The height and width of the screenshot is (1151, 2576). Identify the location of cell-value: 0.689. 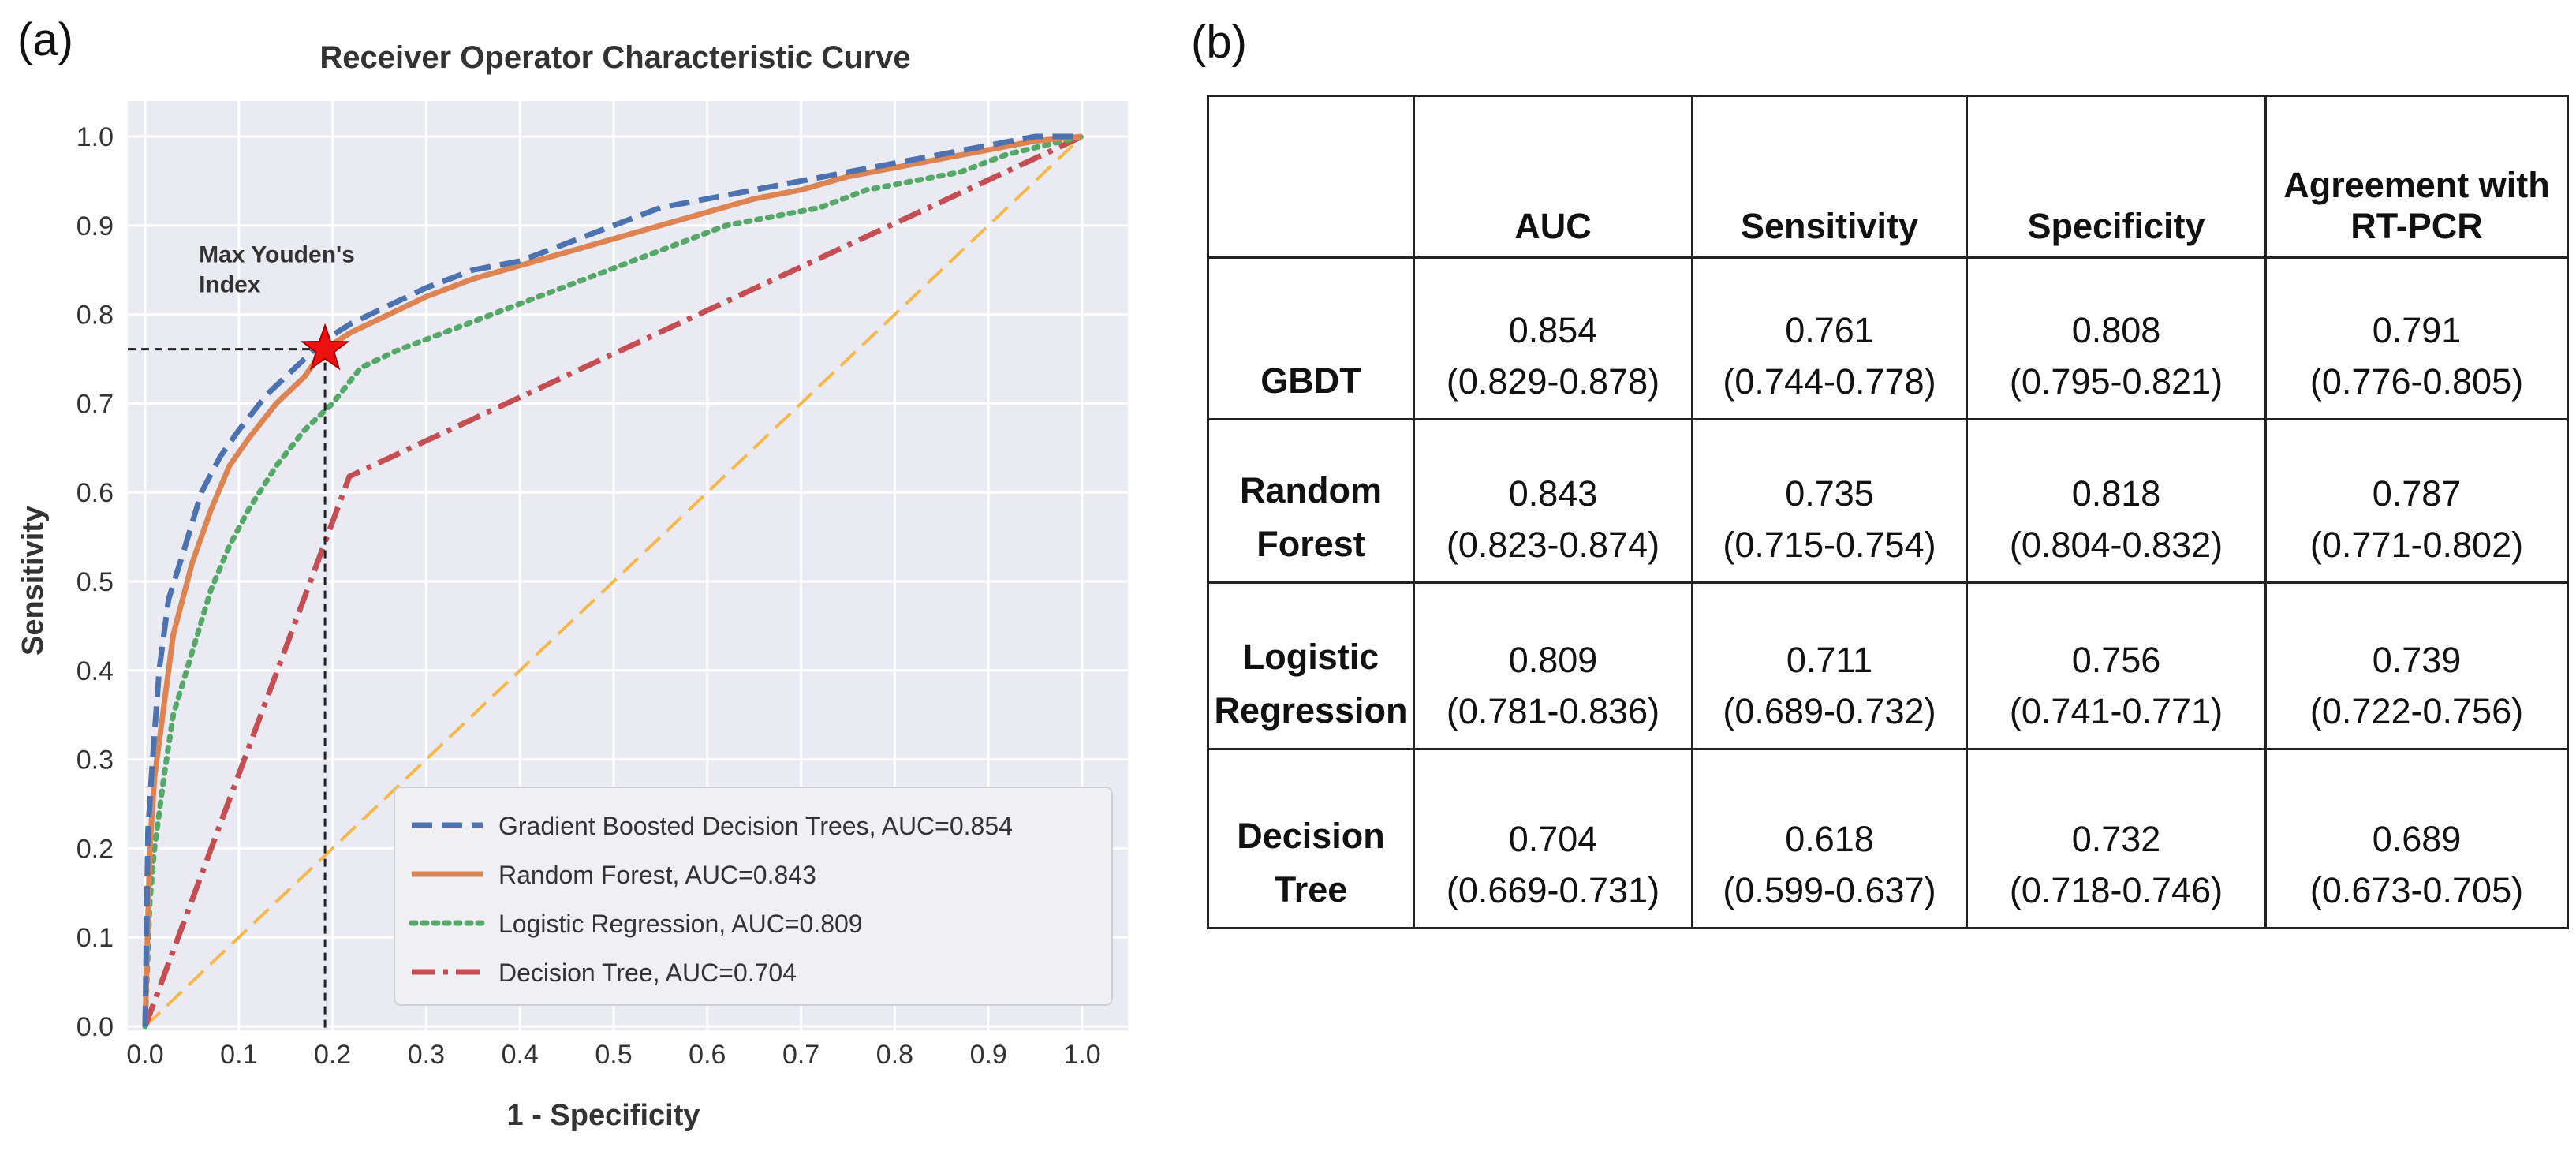
(2417, 838).